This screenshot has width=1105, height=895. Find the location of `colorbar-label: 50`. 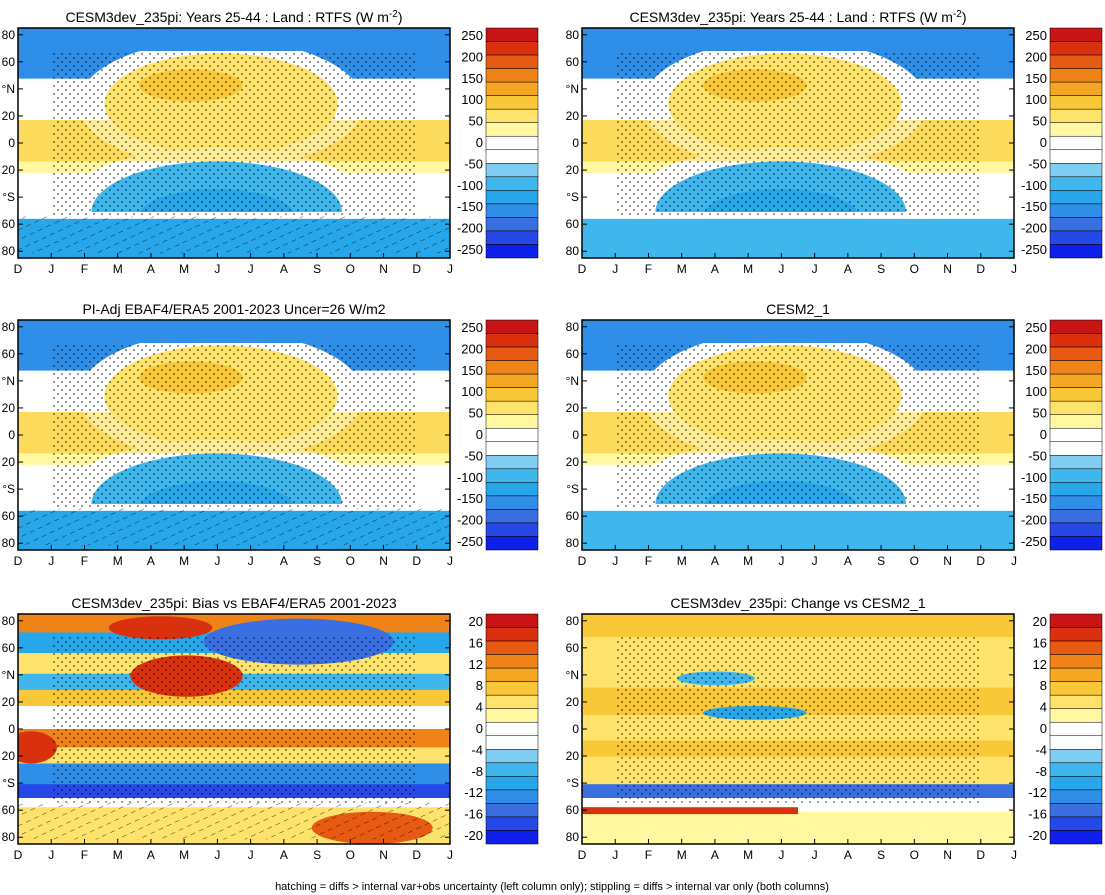

colorbar-label: 50 is located at coordinates (476, 413).